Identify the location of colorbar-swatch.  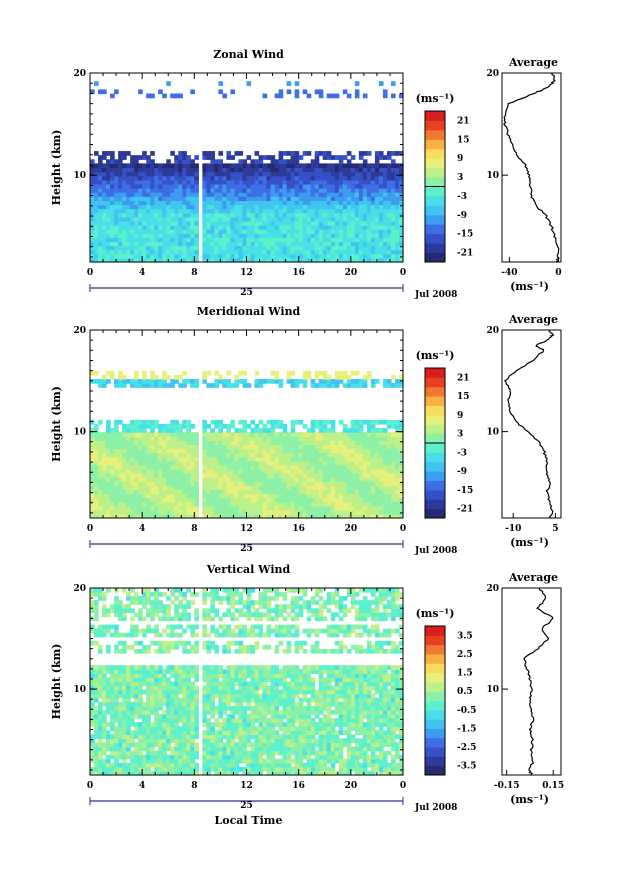
(435, 401).